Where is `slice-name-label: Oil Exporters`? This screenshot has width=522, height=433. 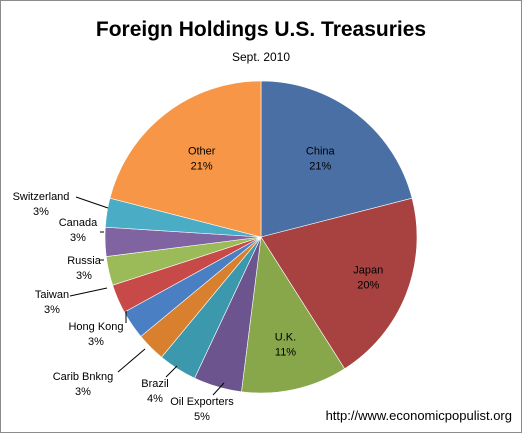
slice-name-label: Oil Exporters is located at coordinates (202, 402).